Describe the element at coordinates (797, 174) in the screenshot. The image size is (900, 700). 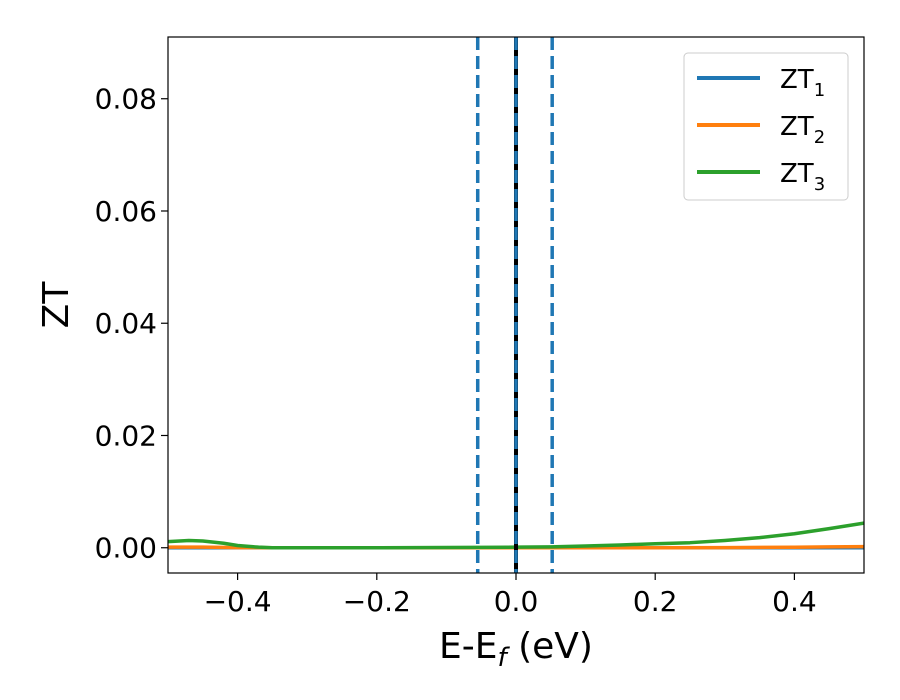
I see `legend-label-zt3: ZT` at that location.